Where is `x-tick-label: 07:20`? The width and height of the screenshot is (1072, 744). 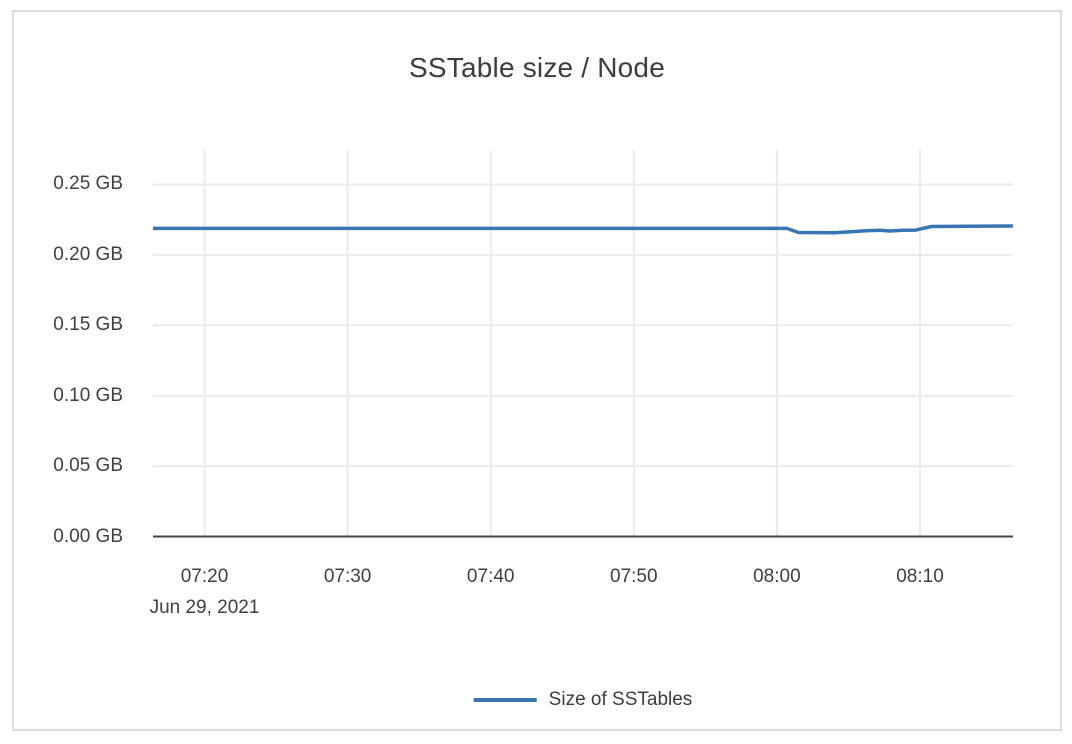 x-tick-label: 07:20 is located at coordinates (204, 576).